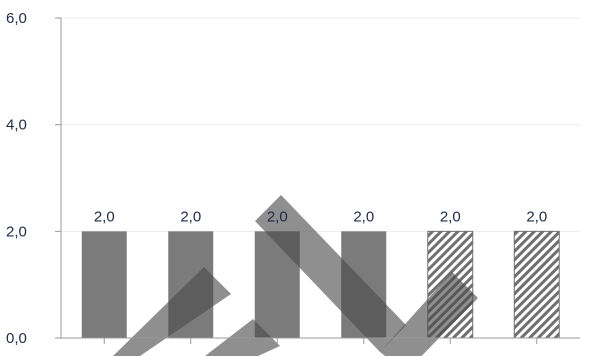 The height and width of the screenshot is (356, 589). Describe the element at coordinates (16, 18) in the screenshot. I see `y-tick-label: 6,0` at that location.